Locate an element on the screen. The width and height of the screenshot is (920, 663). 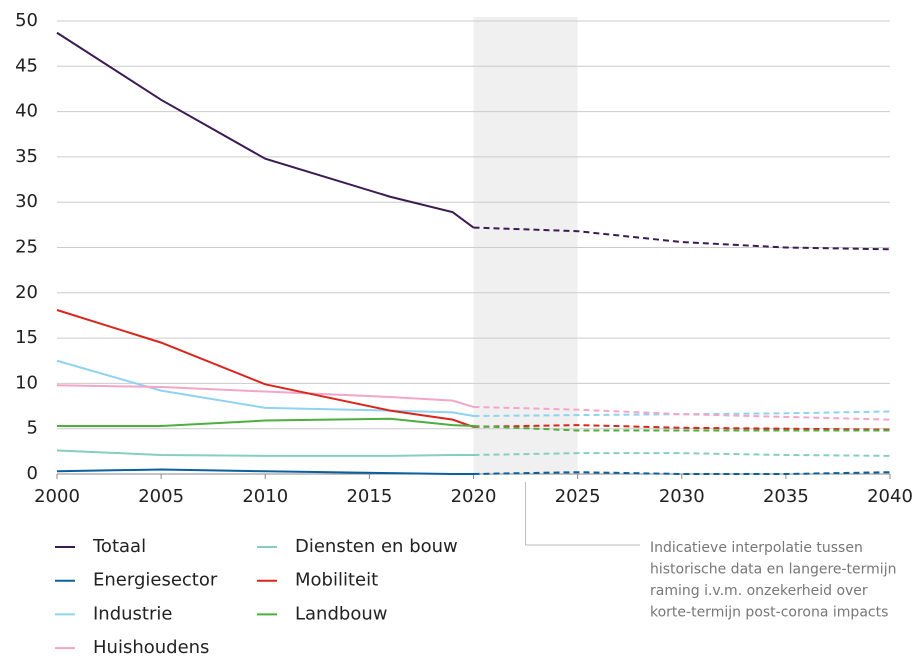
legend-label: Energiesector is located at coordinates (155, 580).